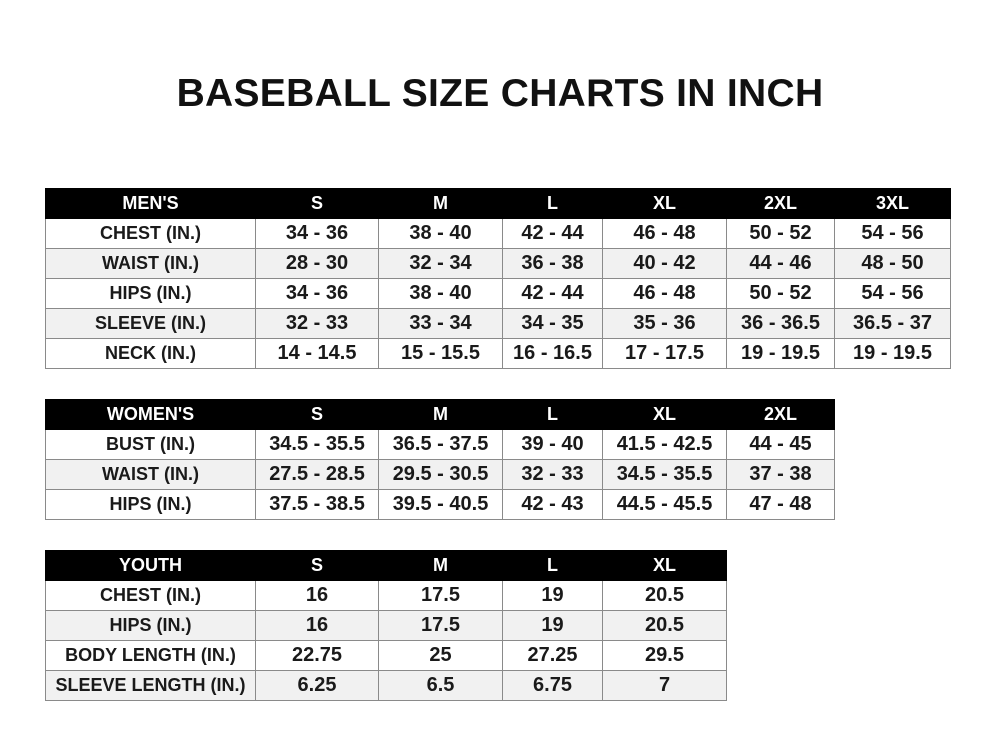  What do you see at coordinates (780, 444) in the screenshot?
I see `size-value-cell: 44 - 45` at bounding box center [780, 444].